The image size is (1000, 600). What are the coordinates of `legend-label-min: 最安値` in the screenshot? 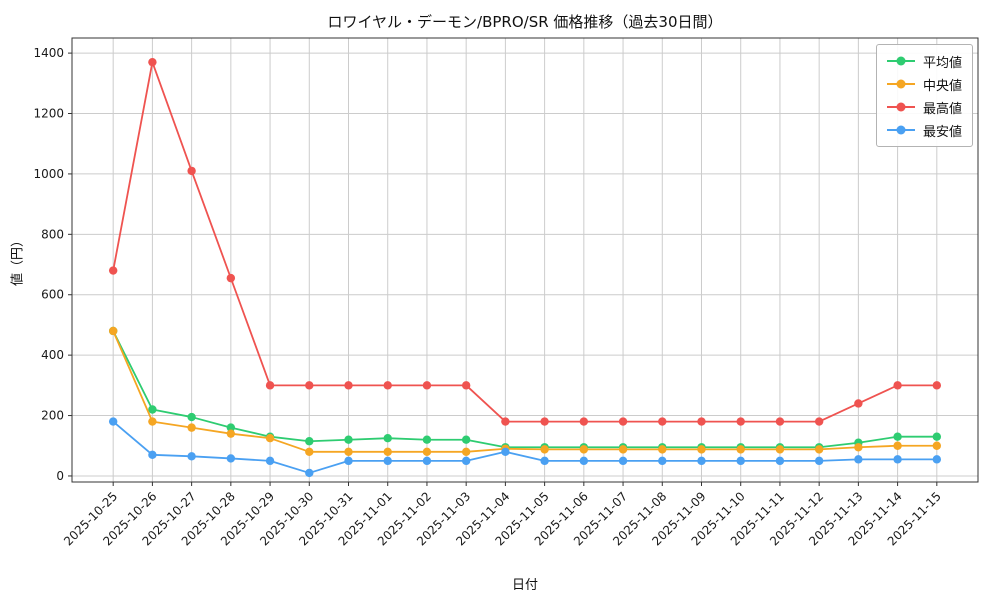 It's located at (942, 132).